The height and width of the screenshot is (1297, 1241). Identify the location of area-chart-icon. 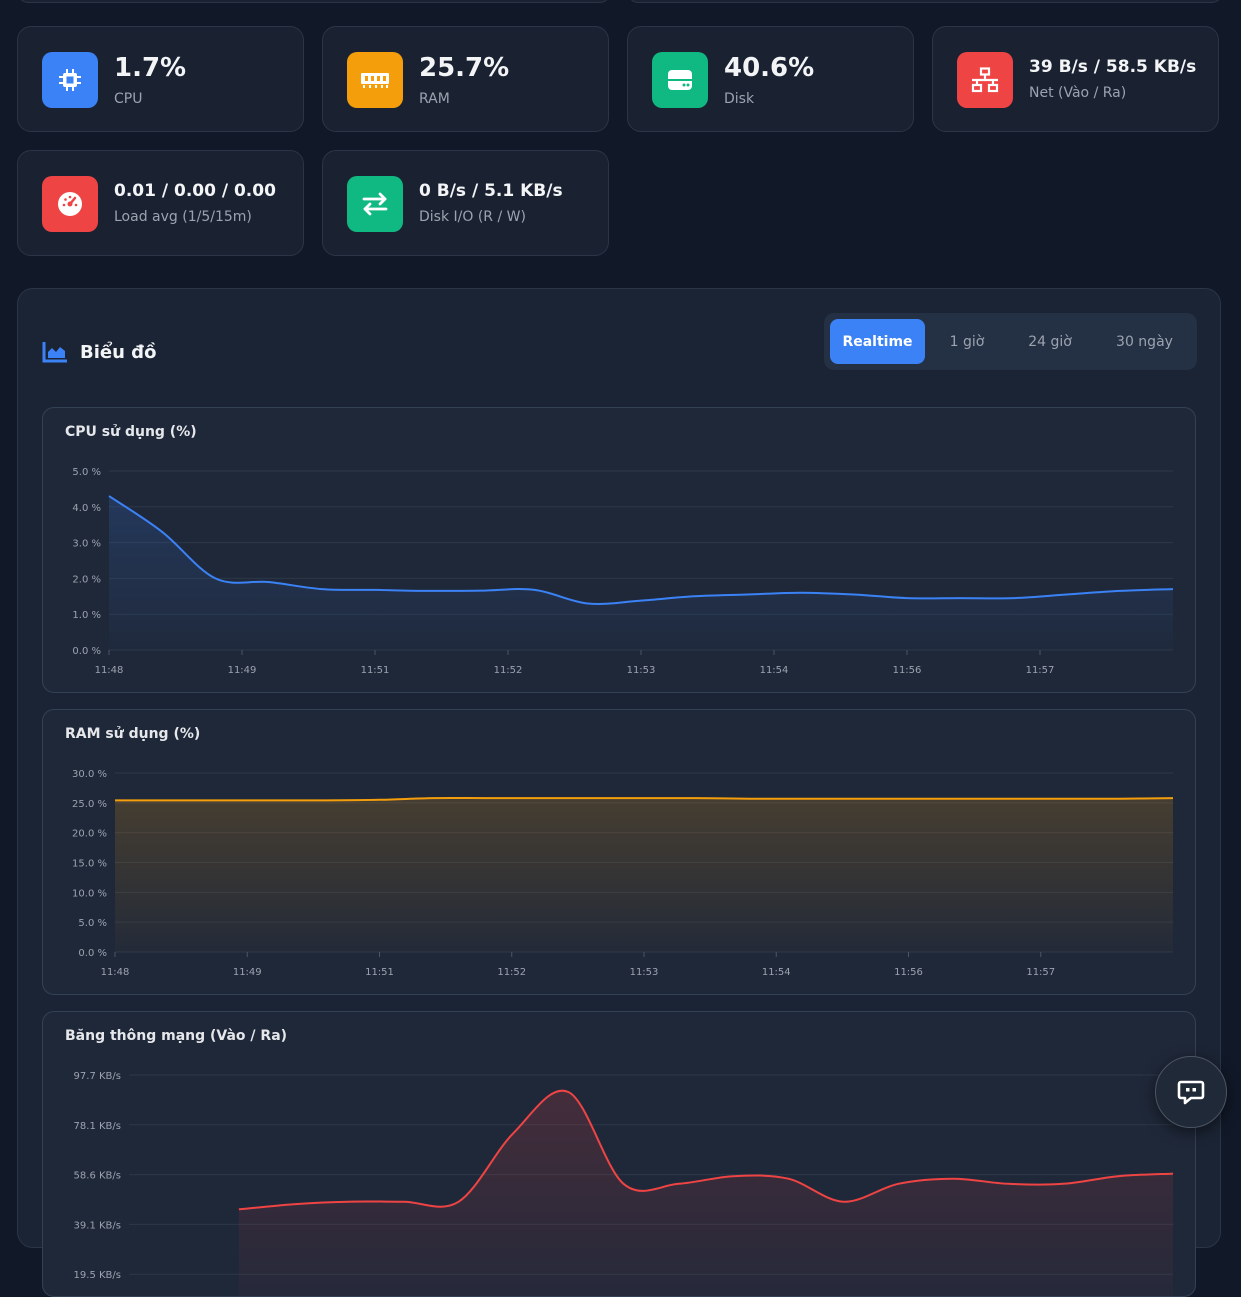
(54, 352).